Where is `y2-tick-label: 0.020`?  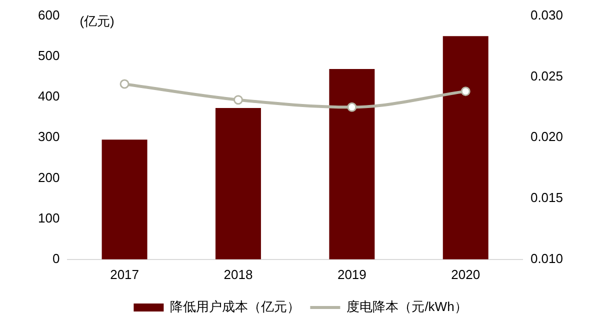 y2-tick-label: 0.020 is located at coordinates (547, 136).